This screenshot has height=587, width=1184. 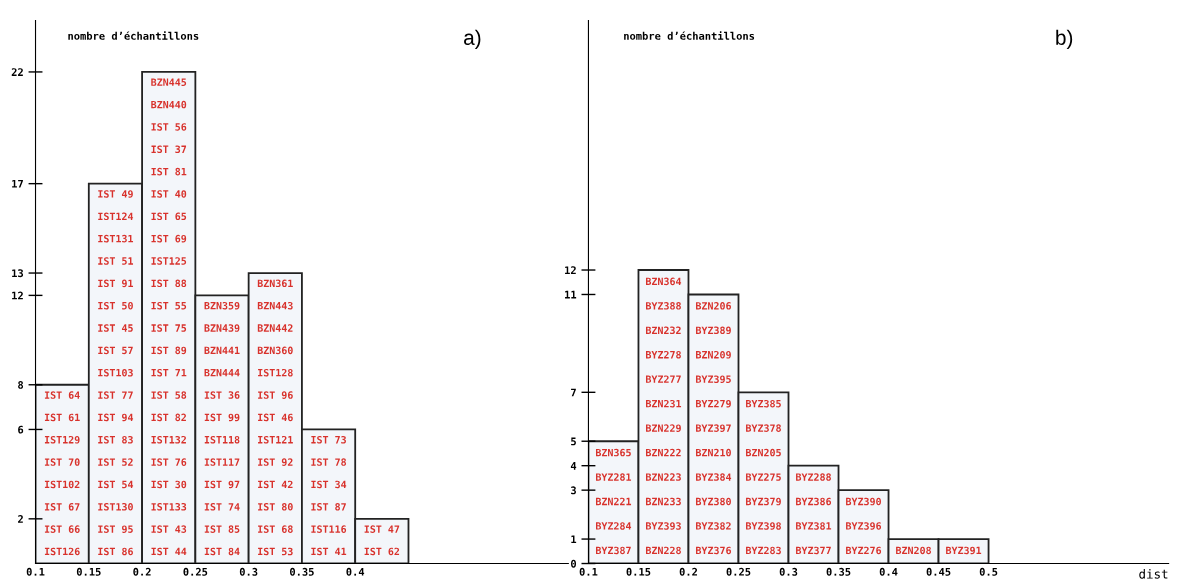 I want to click on annotation: IST 43, so click(x=169, y=529).